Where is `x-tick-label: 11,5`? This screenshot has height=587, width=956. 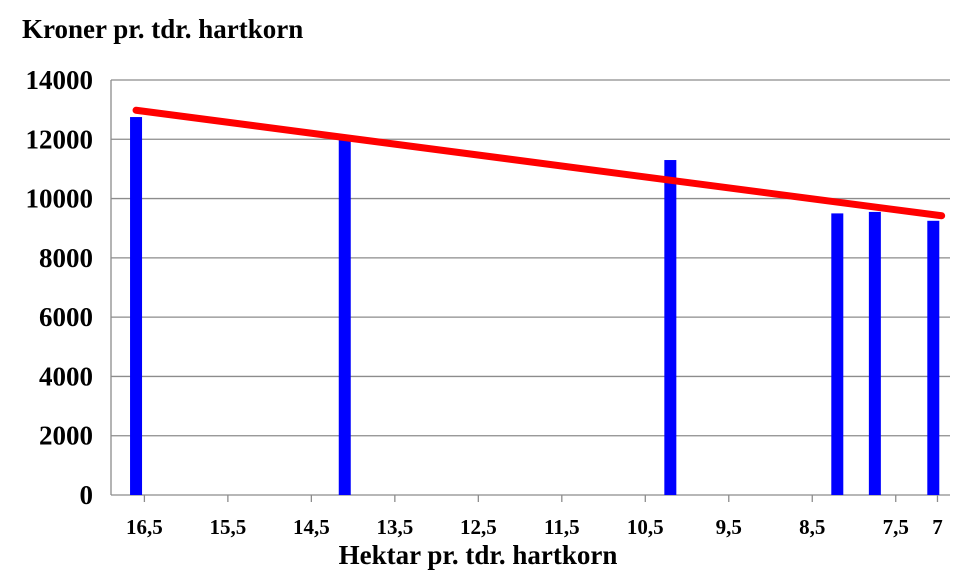 x-tick-label: 11,5 is located at coordinates (562, 527).